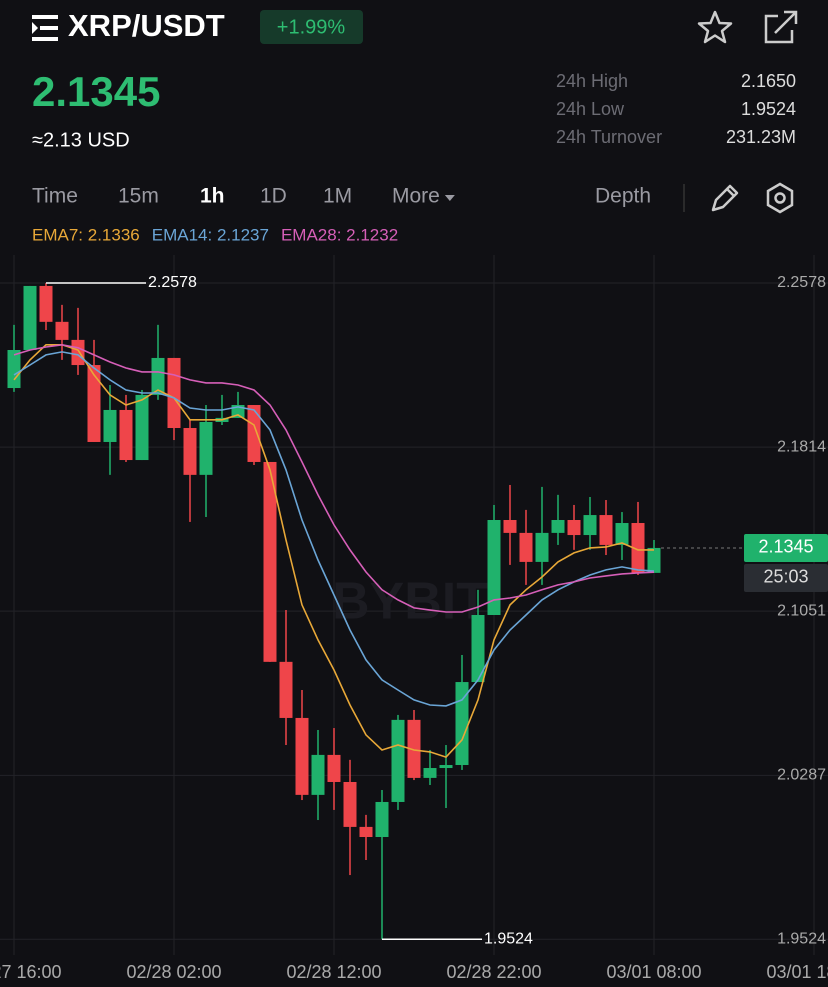  I want to click on x-tick-label: 03/01 18:00, so click(797, 972).